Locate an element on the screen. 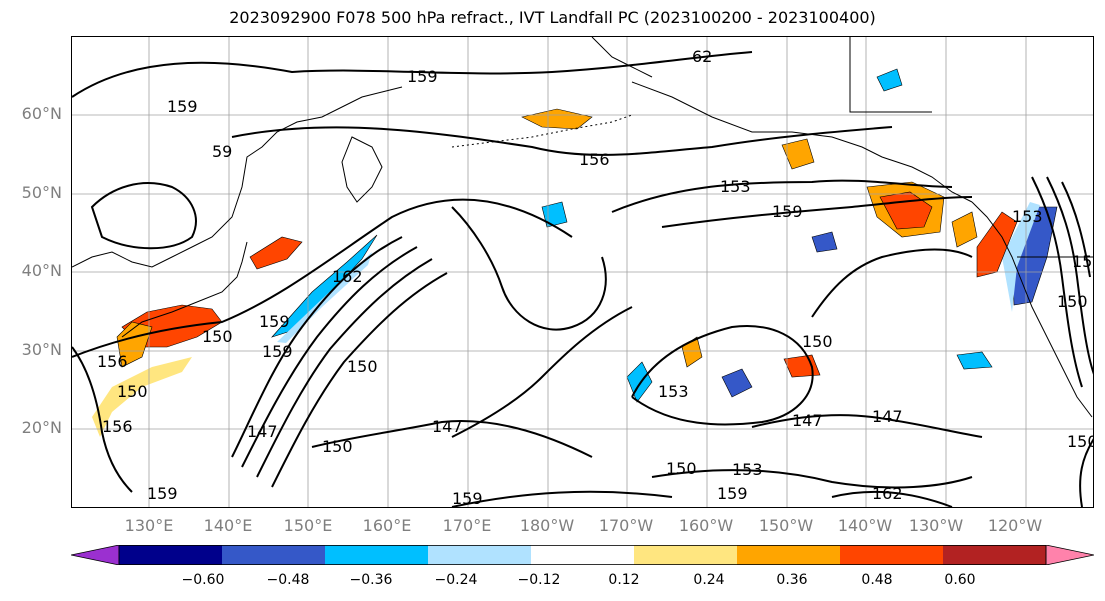 The height and width of the screenshot is (601, 1105). colorbar-tick: 0.48 is located at coordinates (877, 580).